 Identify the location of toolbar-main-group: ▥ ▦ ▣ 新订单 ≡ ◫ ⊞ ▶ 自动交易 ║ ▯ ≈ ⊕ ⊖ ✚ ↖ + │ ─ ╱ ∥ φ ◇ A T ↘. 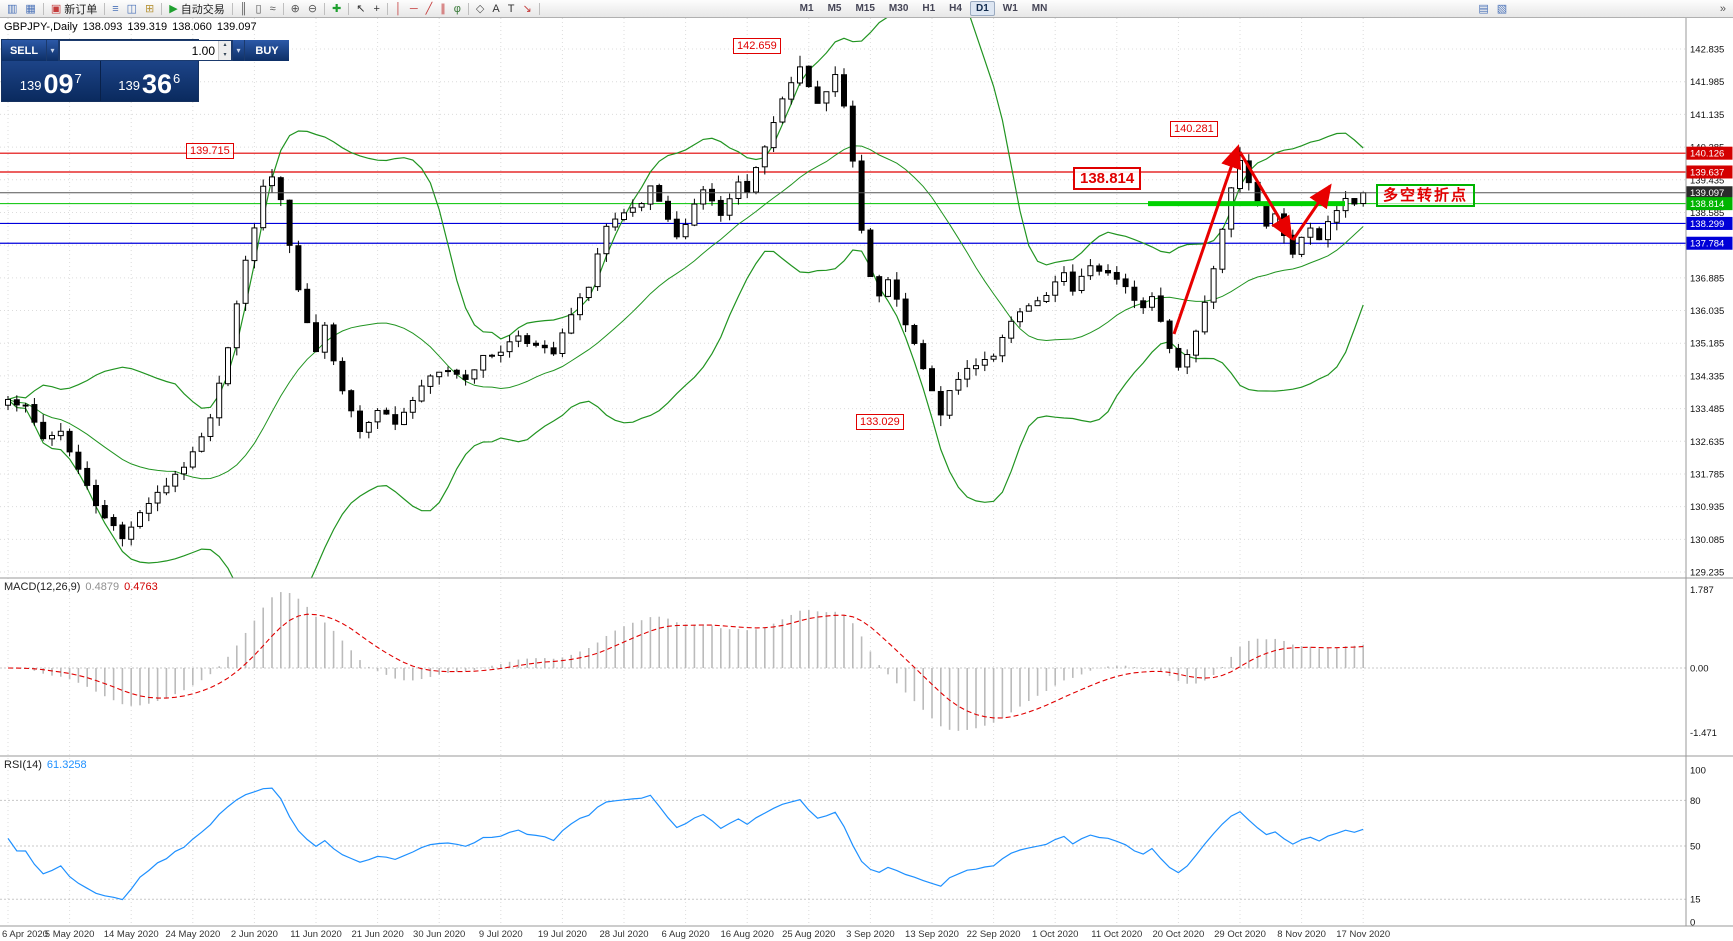
(273, 8).